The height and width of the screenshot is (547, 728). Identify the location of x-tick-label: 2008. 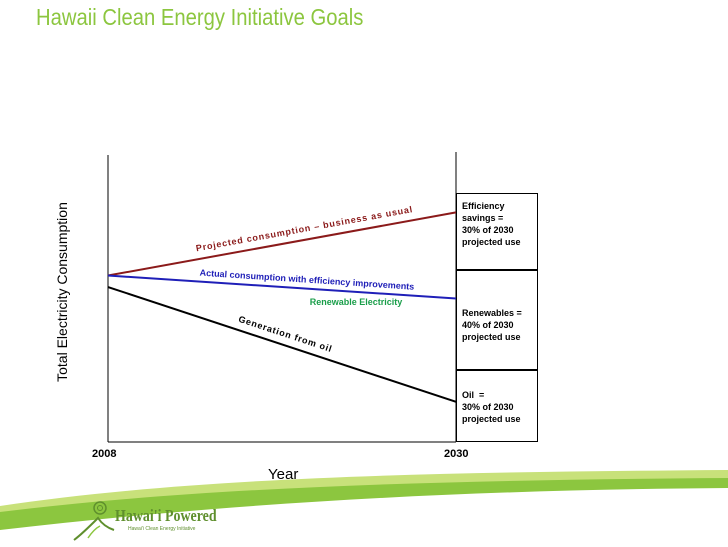
(104, 454).